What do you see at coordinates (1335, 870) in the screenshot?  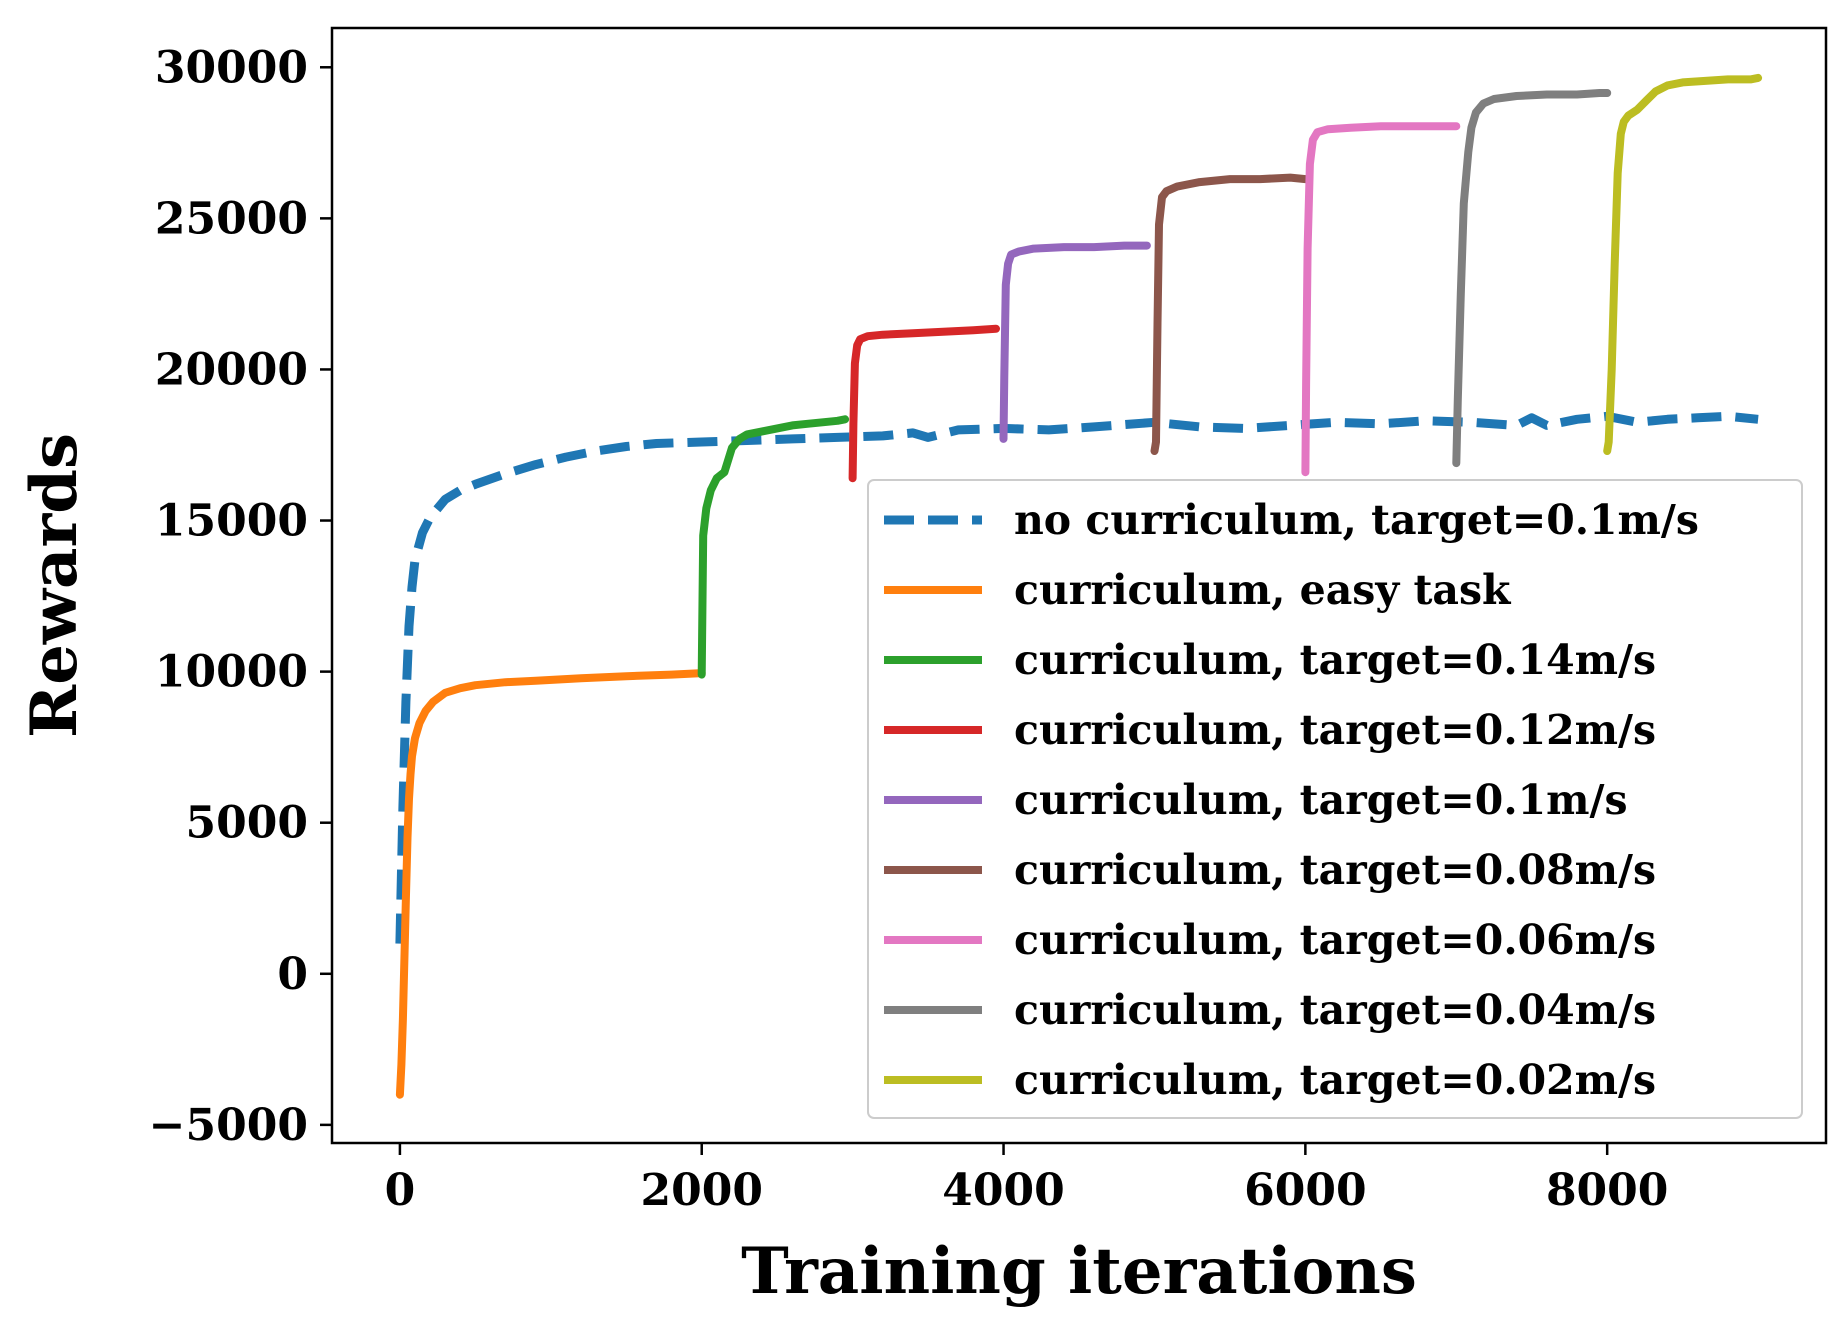 I see `legend-label-5: curriculum, target=0.08m/s` at bounding box center [1335, 870].